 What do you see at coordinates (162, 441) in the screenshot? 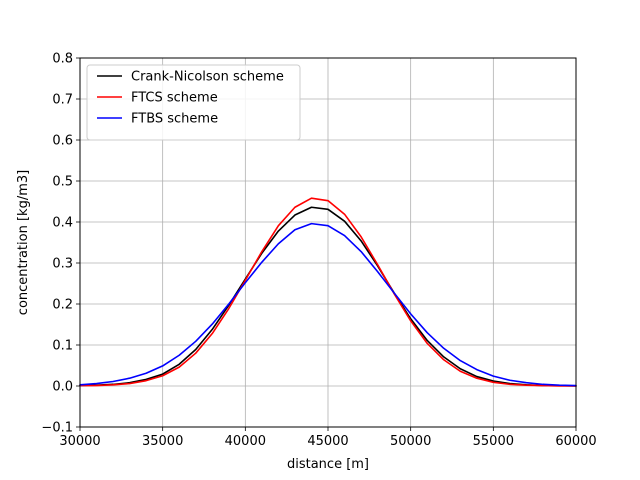
I see `x-tick-label: 35000` at bounding box center [162, 441].